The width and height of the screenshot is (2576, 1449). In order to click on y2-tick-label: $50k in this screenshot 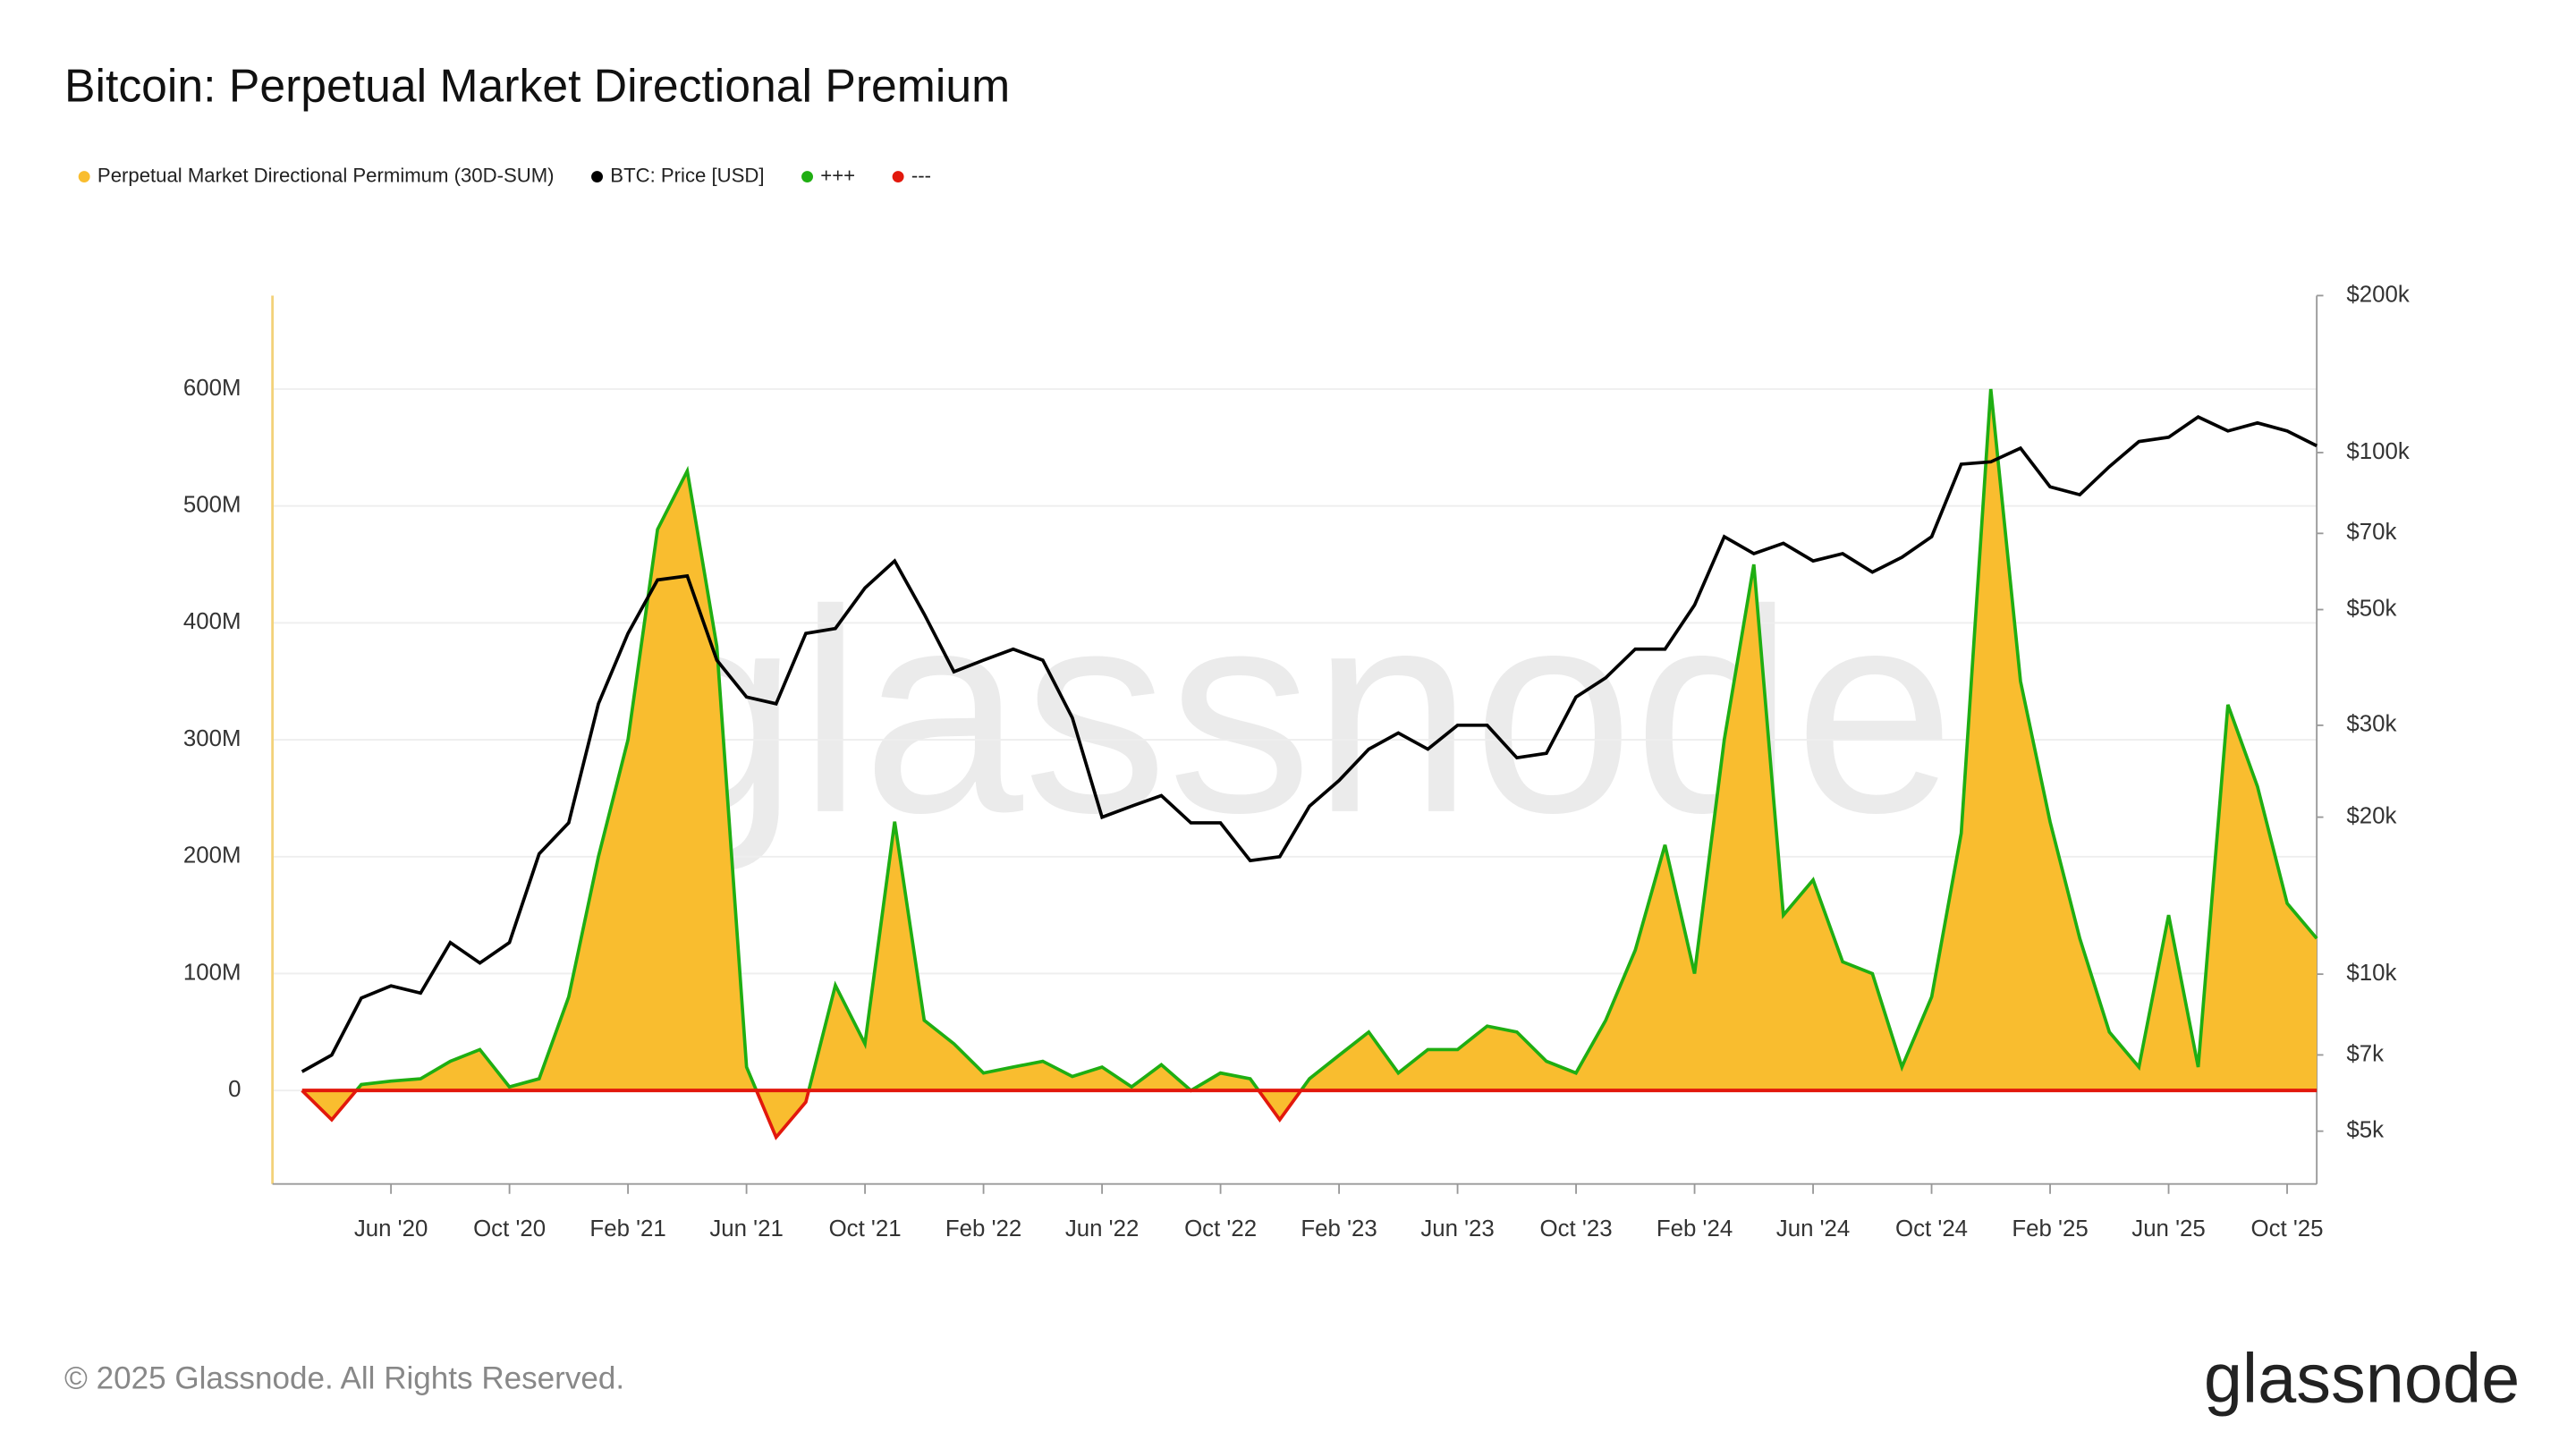, I will do `click(2371, 608)`.